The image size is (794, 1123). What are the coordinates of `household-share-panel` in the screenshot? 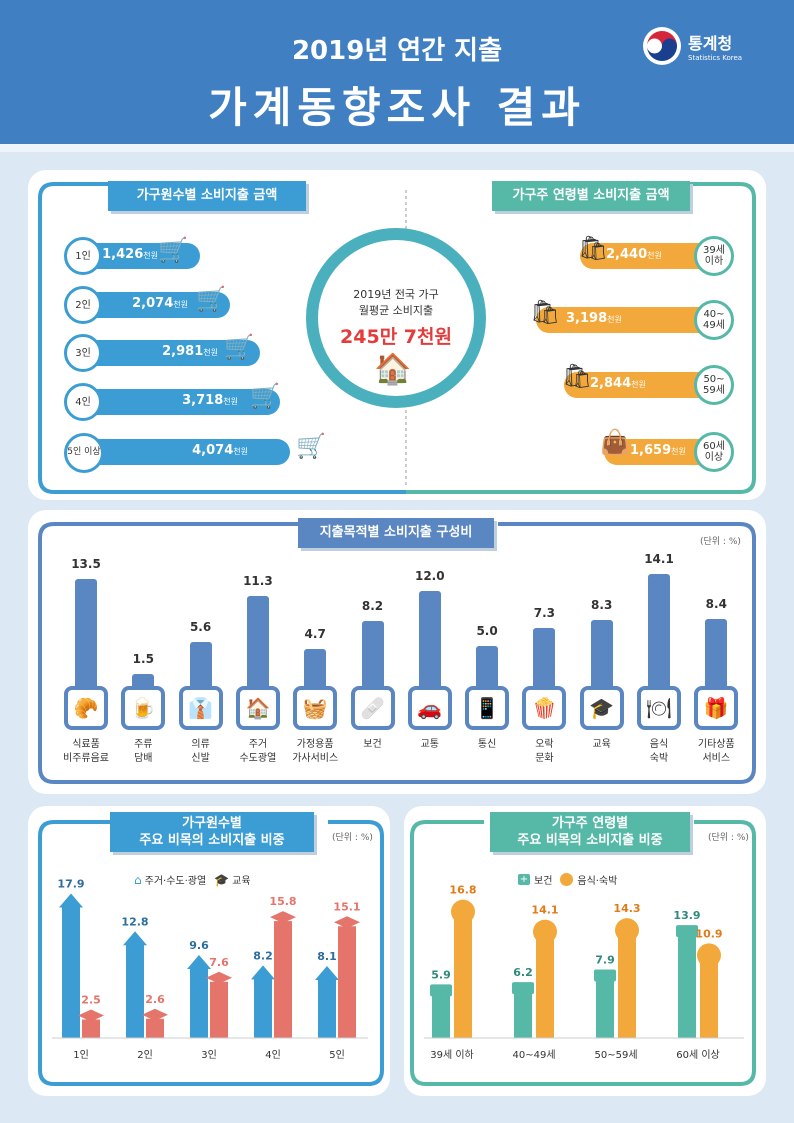 It's located at (209, 951).